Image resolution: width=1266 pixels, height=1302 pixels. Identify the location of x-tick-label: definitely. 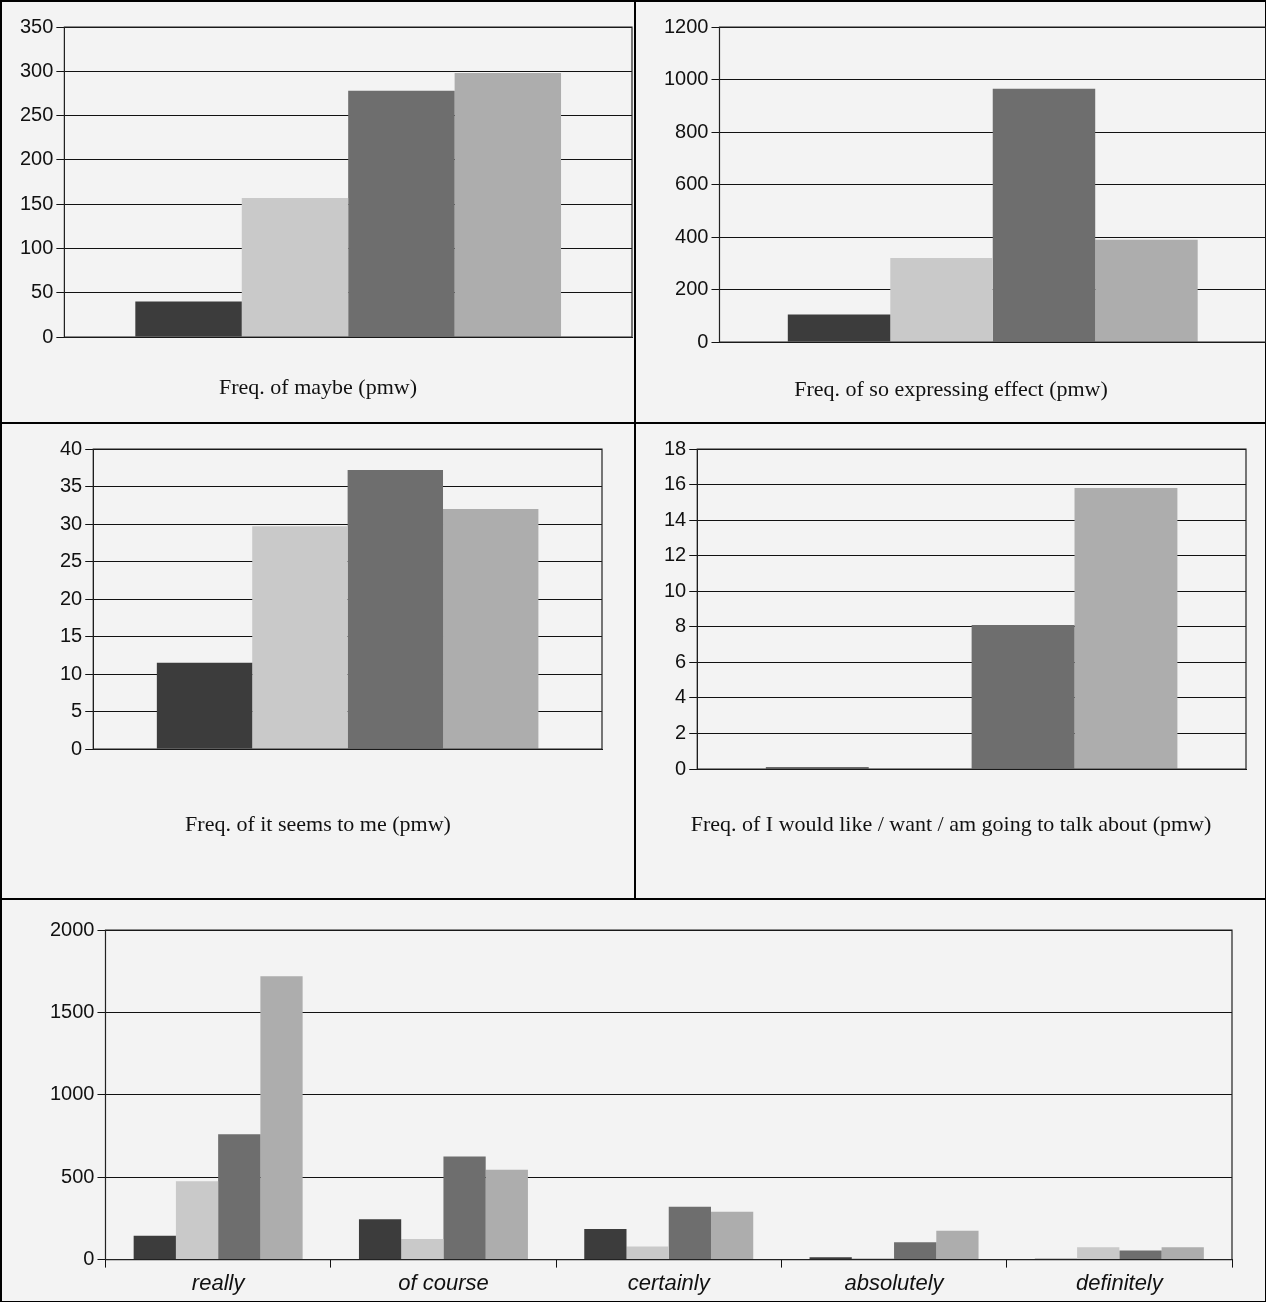
(1120, 1282).